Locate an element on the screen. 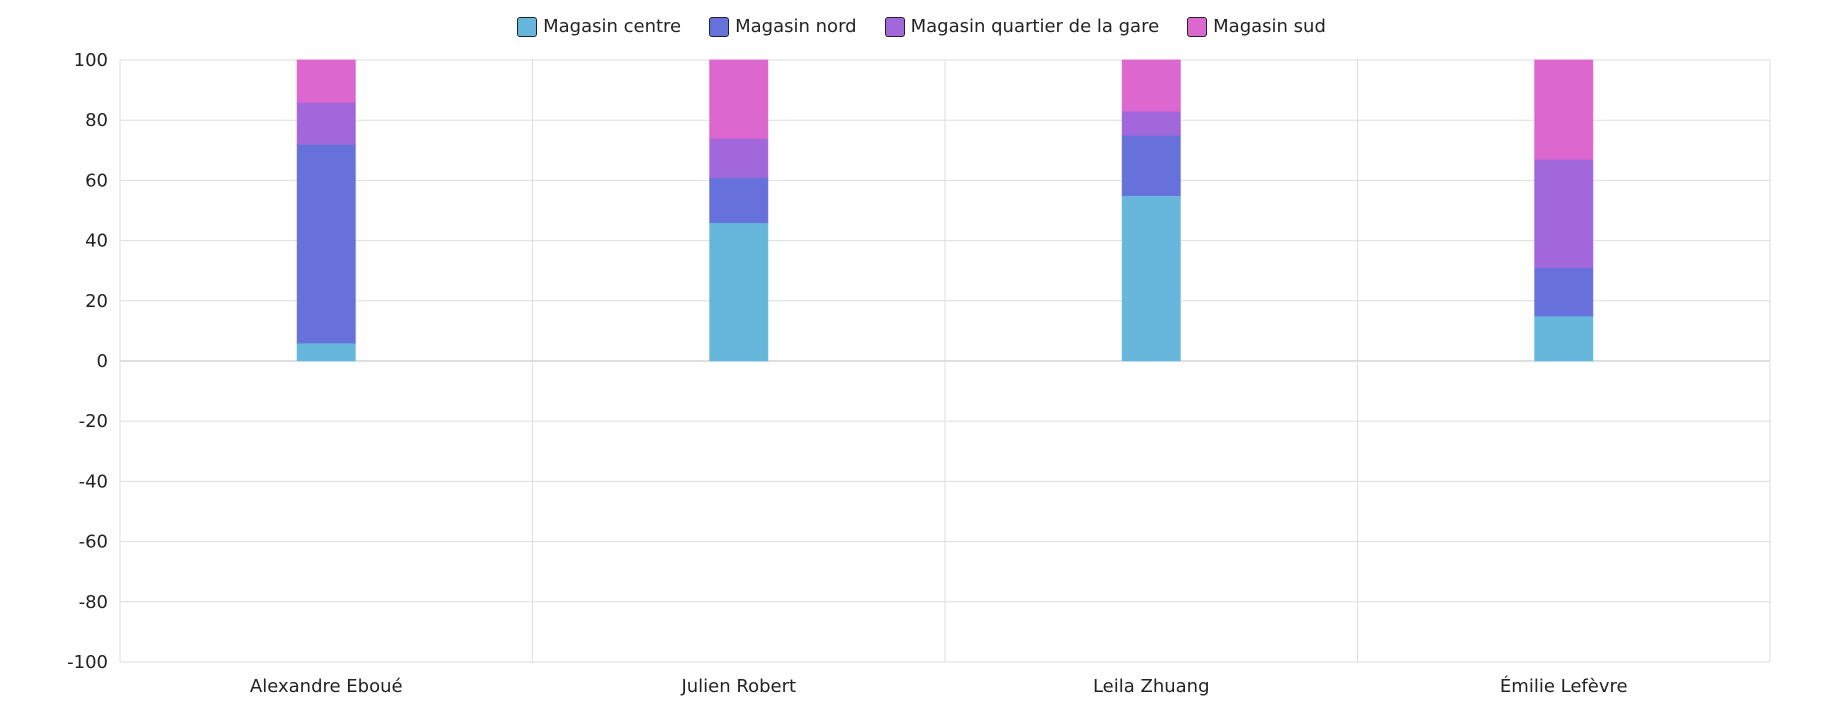  y-tick-label: -100 is located at coordinates (87, 662).